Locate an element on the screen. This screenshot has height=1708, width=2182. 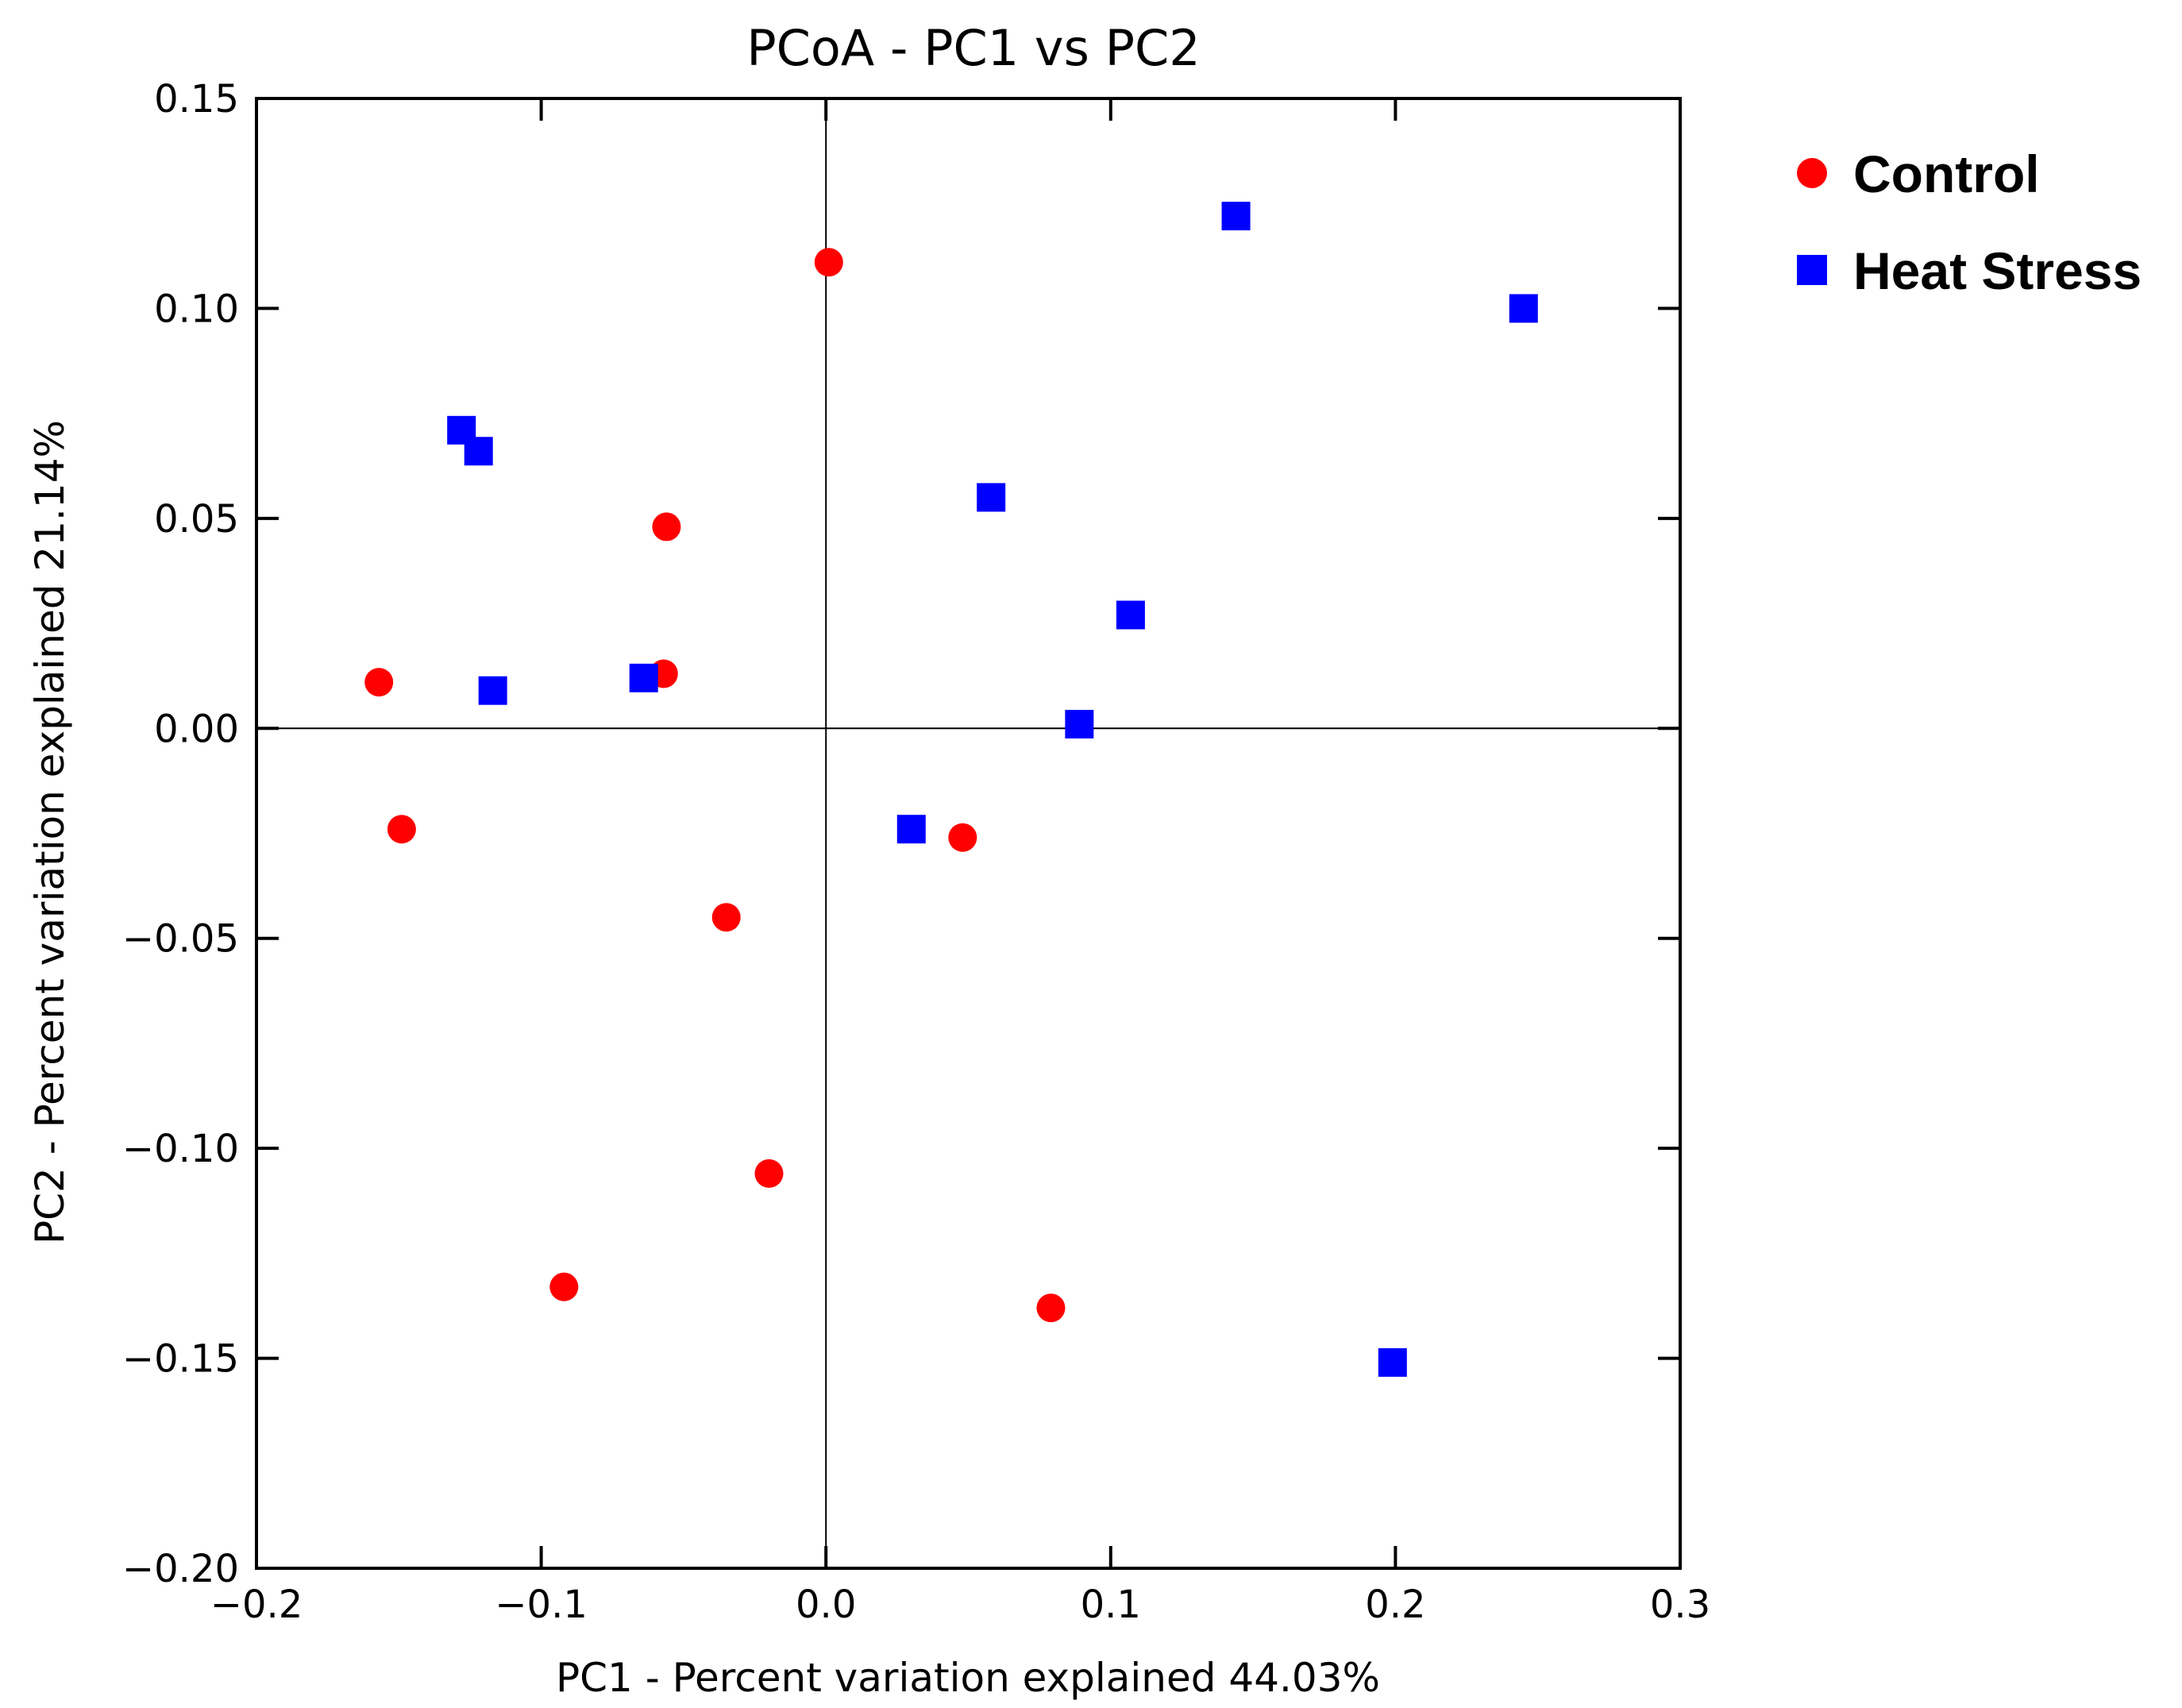
y-tick-label: 0.00 is located at coordinates (196, 729).